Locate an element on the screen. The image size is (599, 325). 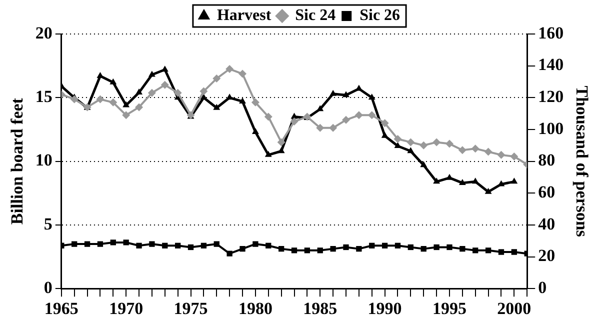
y-axis-title: Billion board feet is located at coordinates (17, 161).